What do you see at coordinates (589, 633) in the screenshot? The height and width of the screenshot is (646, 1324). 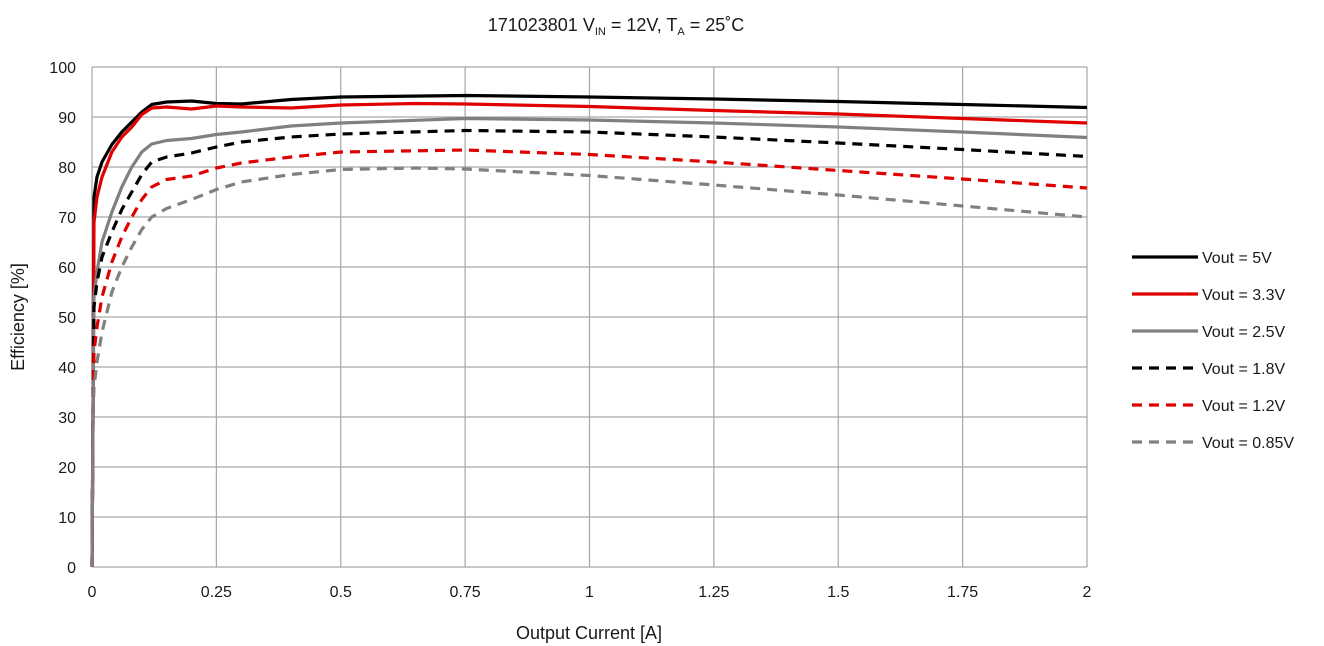 I see `x-axis-label: Output Current [A]` at bounding box center [589, 633].